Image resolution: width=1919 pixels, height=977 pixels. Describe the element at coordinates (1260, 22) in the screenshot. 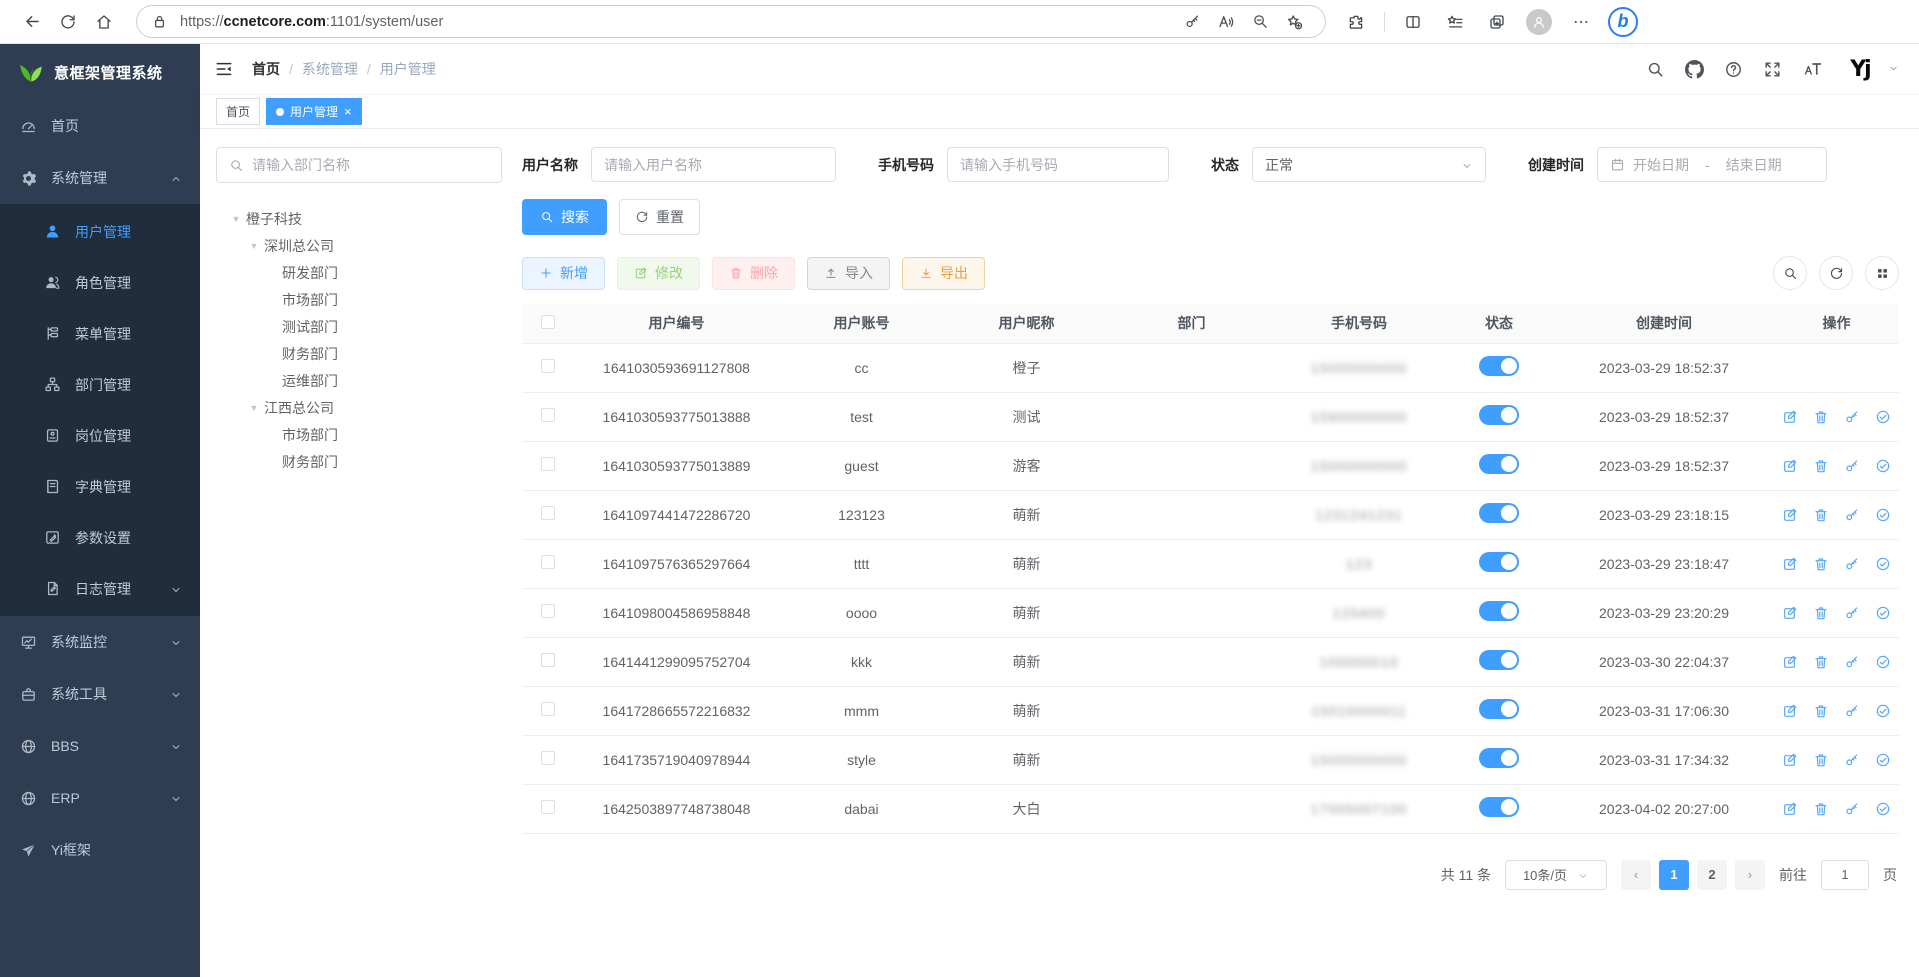

I see `zoom-out-icon` at that location.